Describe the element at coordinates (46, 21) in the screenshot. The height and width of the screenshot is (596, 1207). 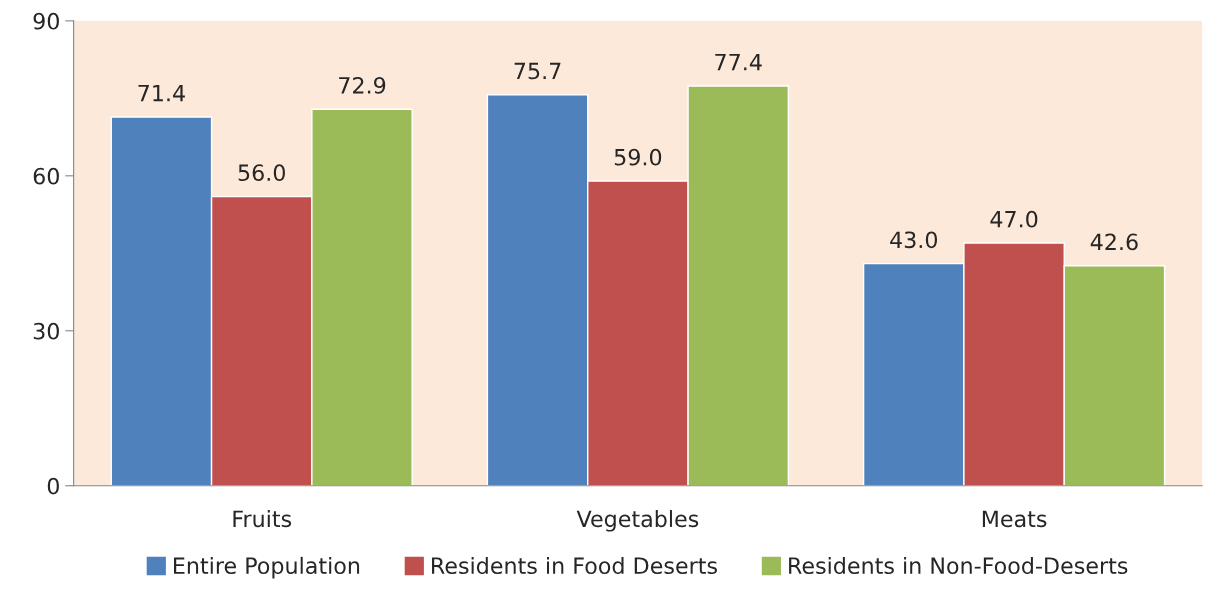
I see `y-tick-label: 90` at that location.